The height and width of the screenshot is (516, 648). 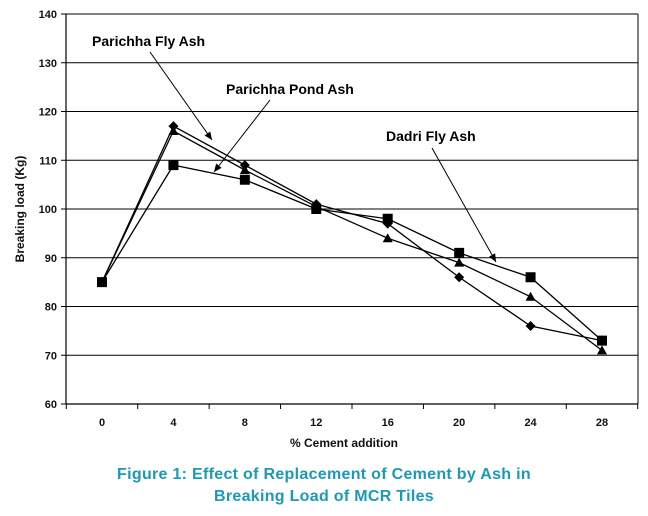 I want to click on x-tick-label: 28, so click(x=602, y=423).